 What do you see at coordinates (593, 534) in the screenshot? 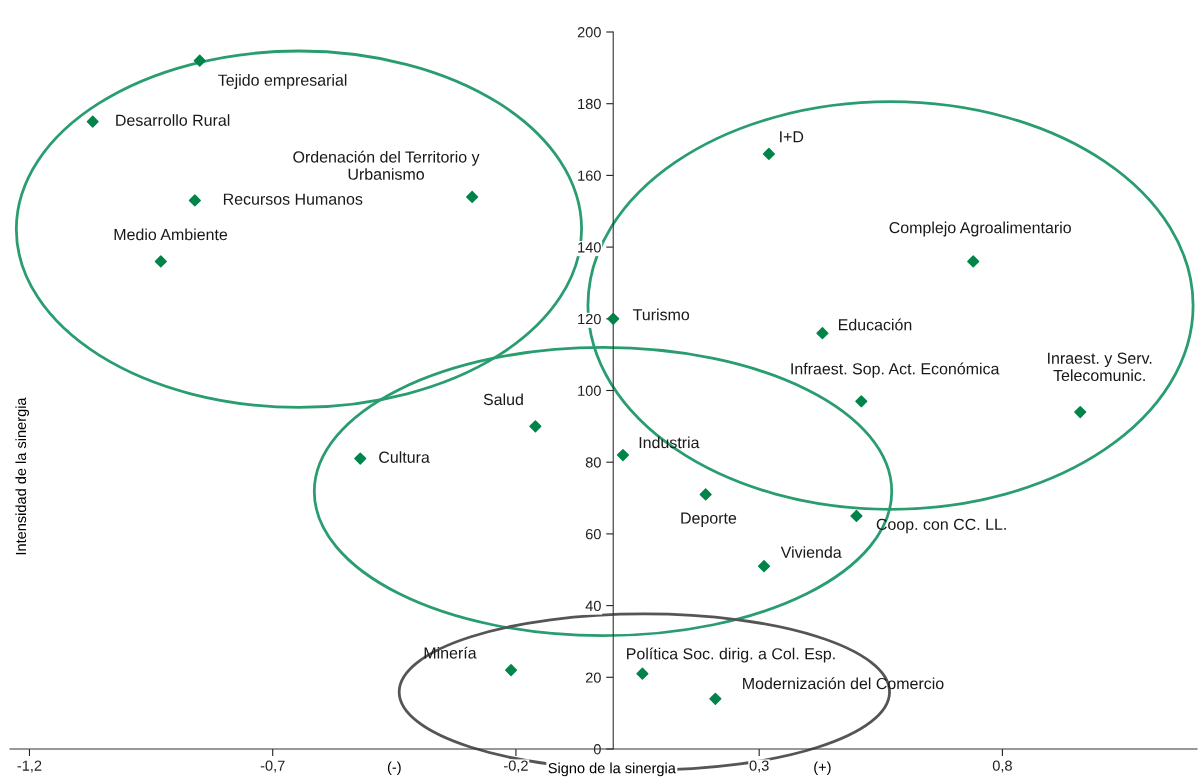
I see `y-tick-label: 60` at bounding box center [593, 534].